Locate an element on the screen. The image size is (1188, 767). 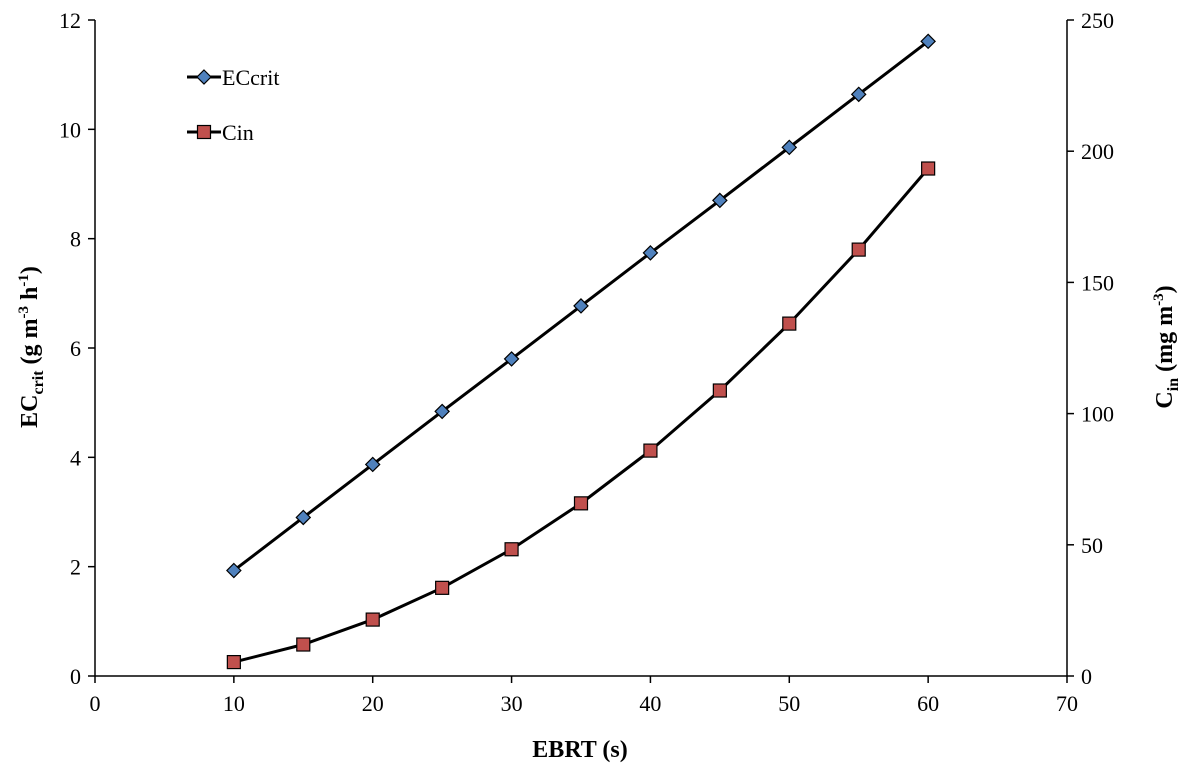
legend-label: Cin is located at coordinates (238, 132).